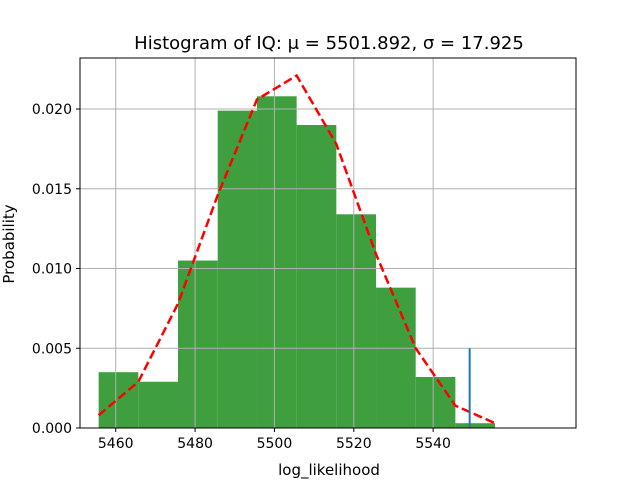  I want to click on y-axis-ticks: 0.000 0.005 0.010 0.015 0.020, so click(56, 269).